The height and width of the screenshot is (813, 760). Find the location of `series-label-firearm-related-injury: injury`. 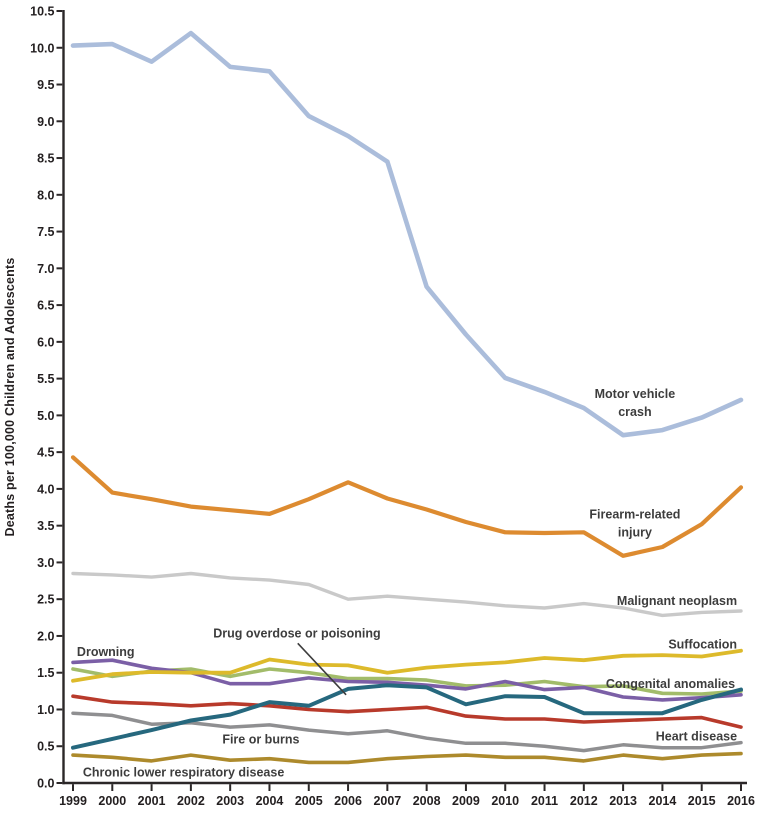

series-label-firearm-related-injury: injury is located at coordinates (635, 532).